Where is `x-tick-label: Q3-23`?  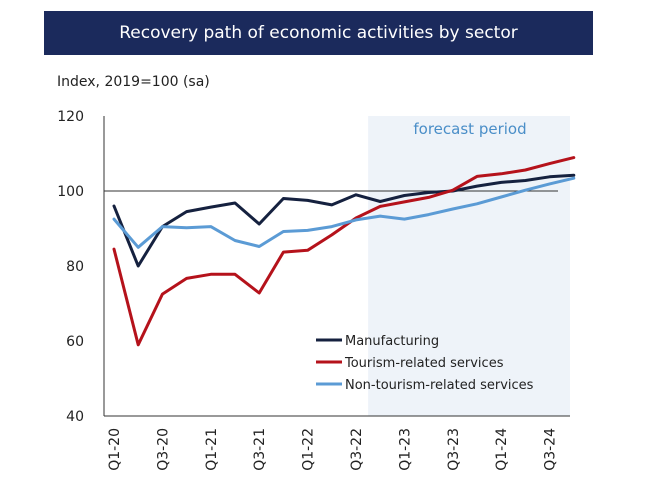 x-tick-label: Q3-23 is located at coordinates (454, 449).